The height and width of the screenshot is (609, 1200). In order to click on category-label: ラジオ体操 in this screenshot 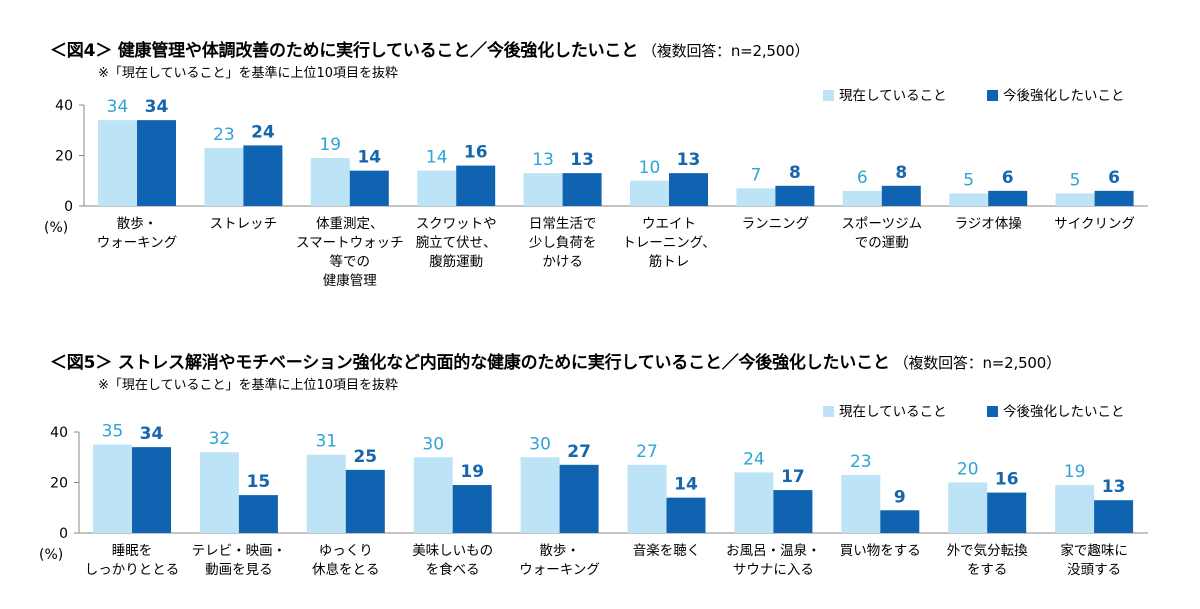, I will do `click(989, 224)`.